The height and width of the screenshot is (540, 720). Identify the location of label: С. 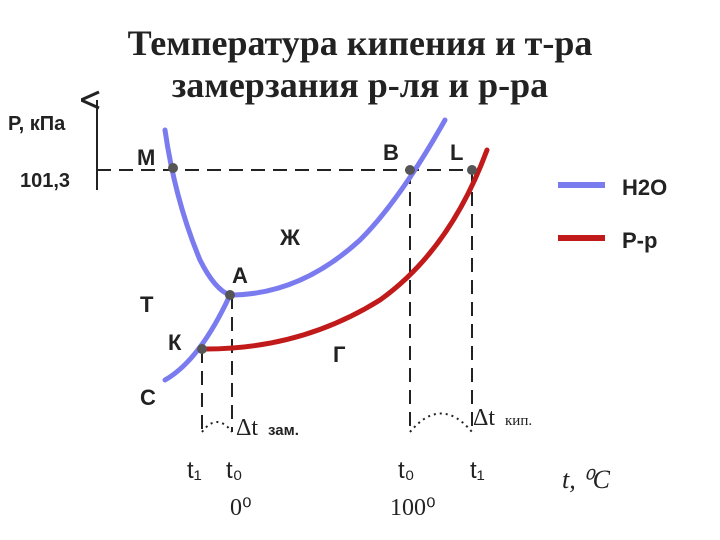
(148, 397).